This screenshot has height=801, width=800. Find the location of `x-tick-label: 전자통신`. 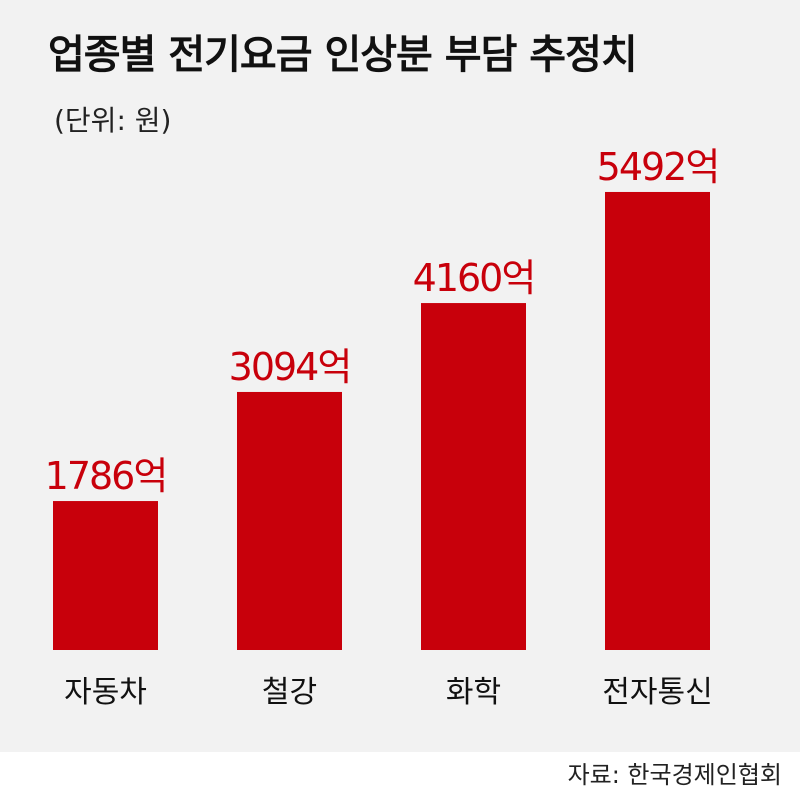

x-tick-label: 전자통신 is located at coordinates (657, 692).